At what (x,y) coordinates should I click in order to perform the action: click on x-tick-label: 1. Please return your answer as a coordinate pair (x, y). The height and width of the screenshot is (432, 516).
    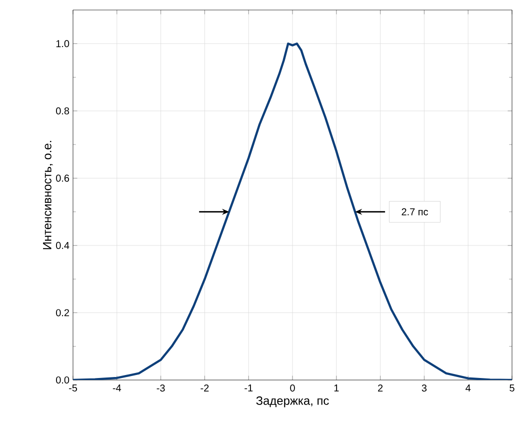
    Looking at the image, I should click on (336, 388).